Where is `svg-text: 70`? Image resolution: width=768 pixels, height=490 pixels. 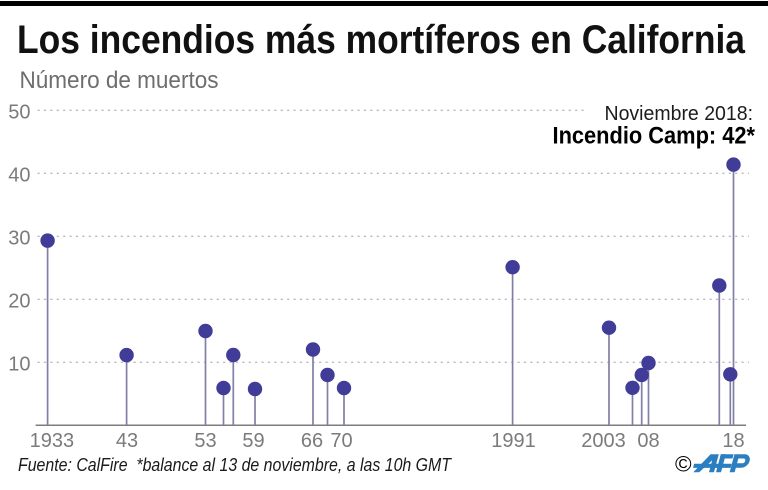 svg-text: 70 is located at coordinates (341, 441).